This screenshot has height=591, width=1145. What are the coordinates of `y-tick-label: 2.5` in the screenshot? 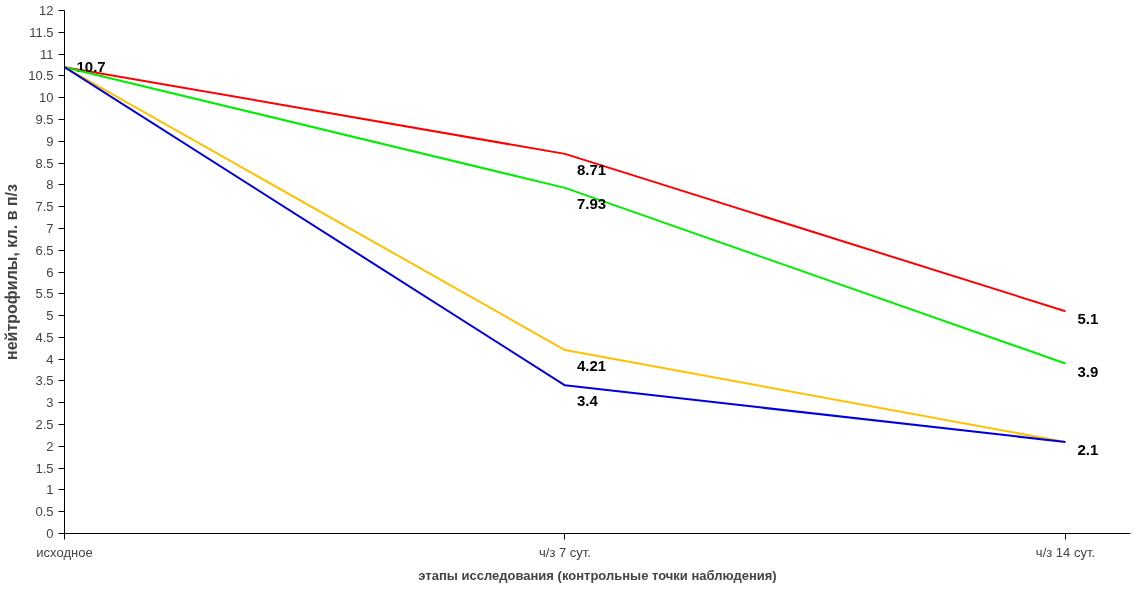 It's located at (44, 425).